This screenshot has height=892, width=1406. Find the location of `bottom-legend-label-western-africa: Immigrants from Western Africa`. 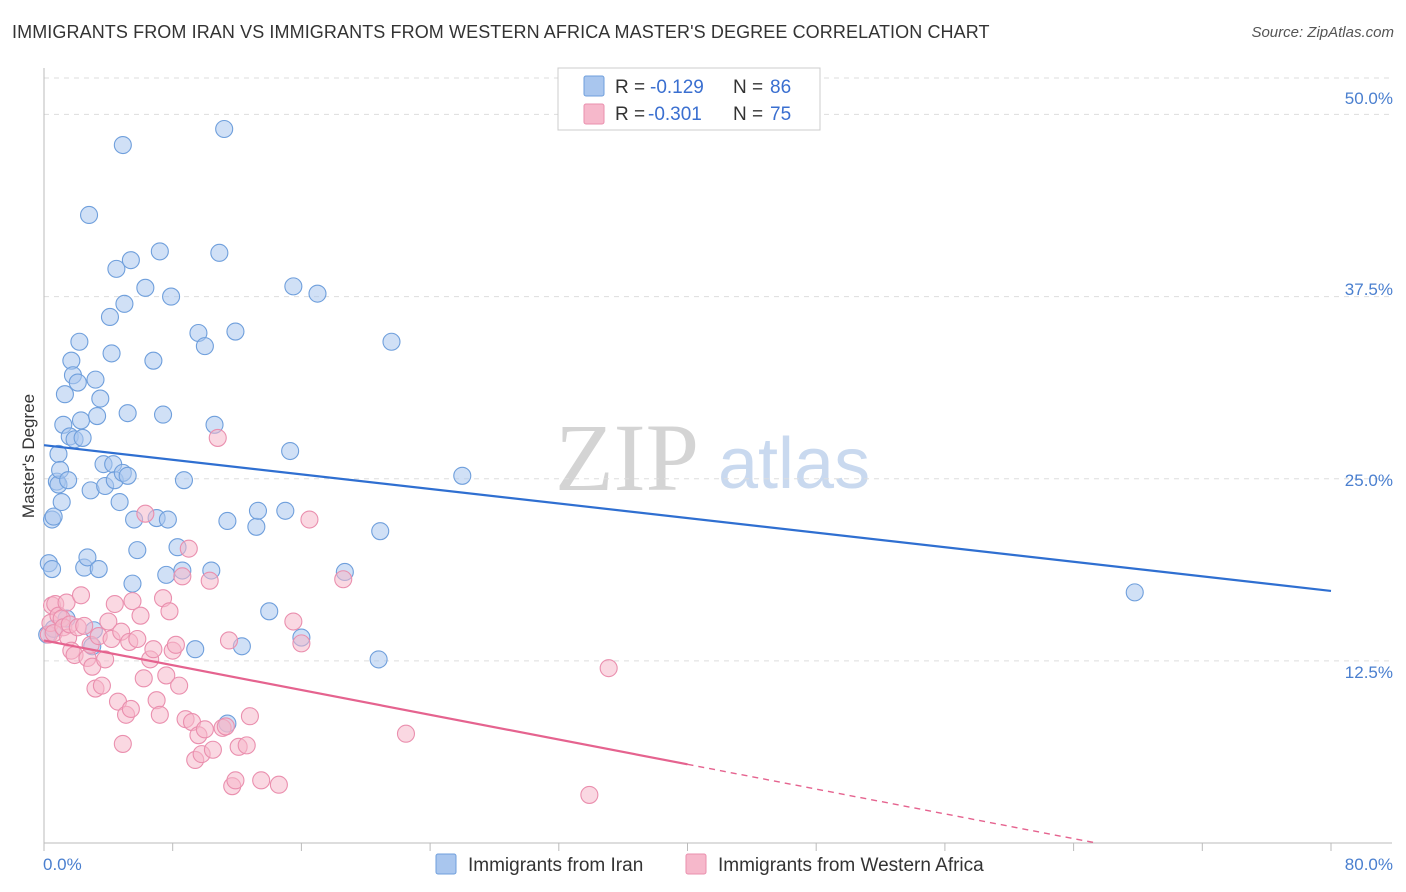

bottom-legend-label-western-africa: Immigrants from Western Africa is located at coordinates (851, 865).